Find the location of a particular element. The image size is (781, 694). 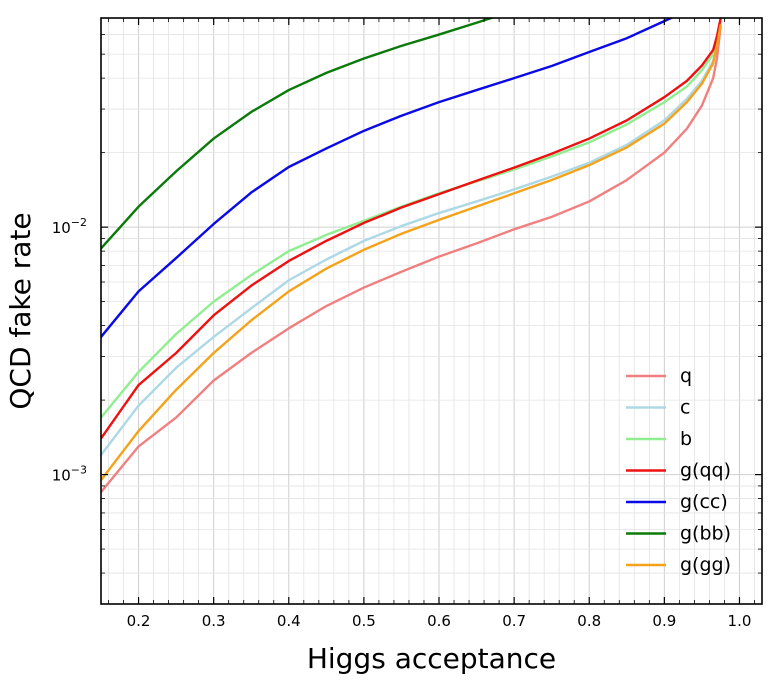

legend-label-g-gg: g(gg) is located at coordinates (705, 565).